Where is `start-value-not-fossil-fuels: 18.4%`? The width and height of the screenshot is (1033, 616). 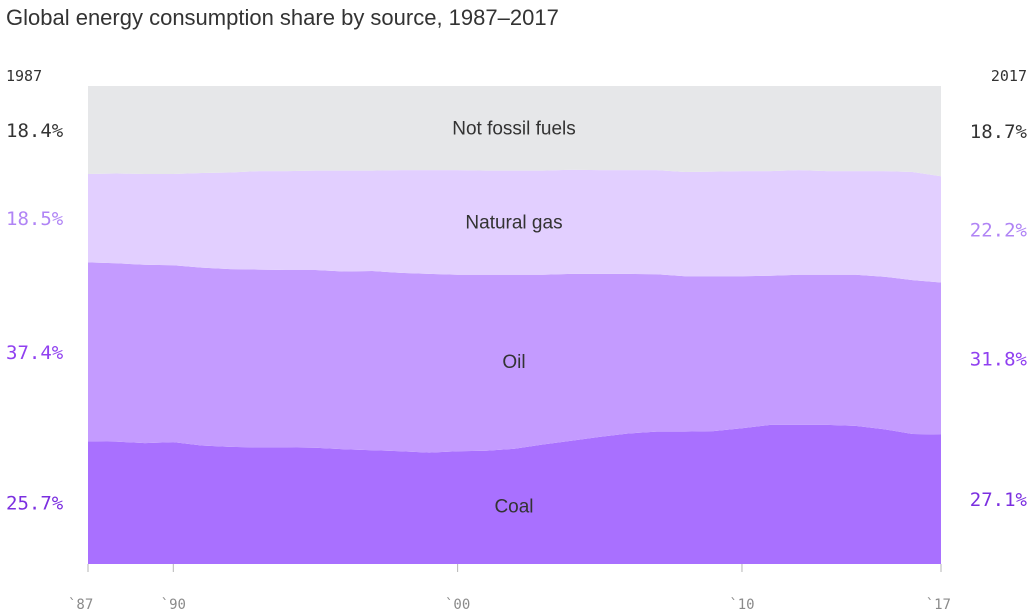 start-value-not-fossil-fuels: 18.4% is located at coordinates (35, 131).